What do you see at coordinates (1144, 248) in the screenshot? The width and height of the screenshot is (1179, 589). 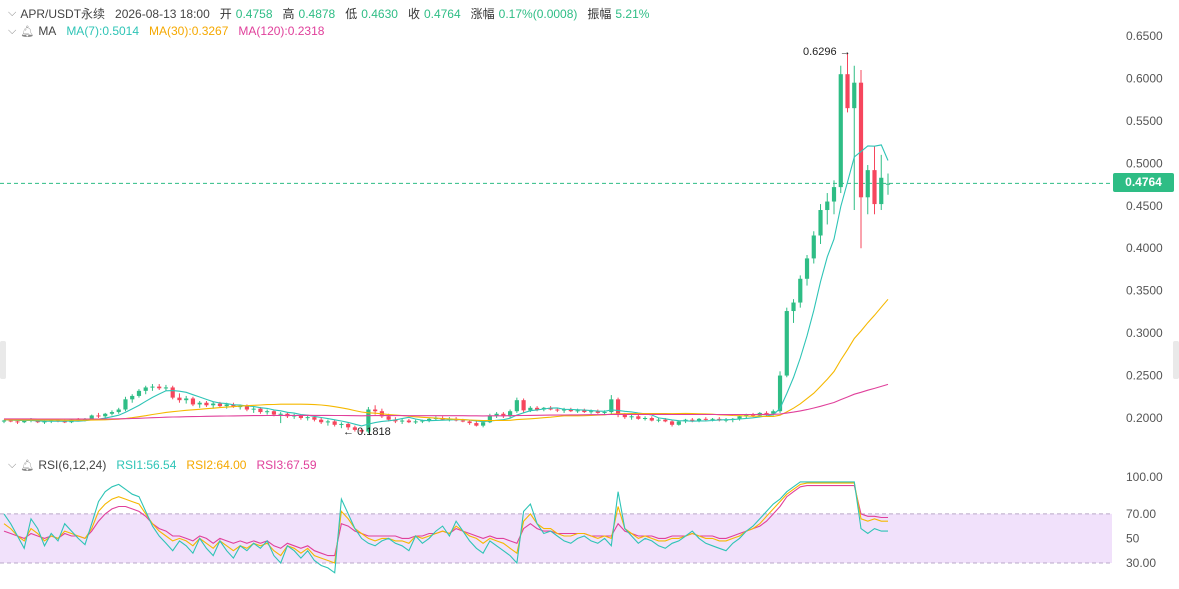 I see `price-tick-label: 0.4000` at bounding box center [1144, 248].